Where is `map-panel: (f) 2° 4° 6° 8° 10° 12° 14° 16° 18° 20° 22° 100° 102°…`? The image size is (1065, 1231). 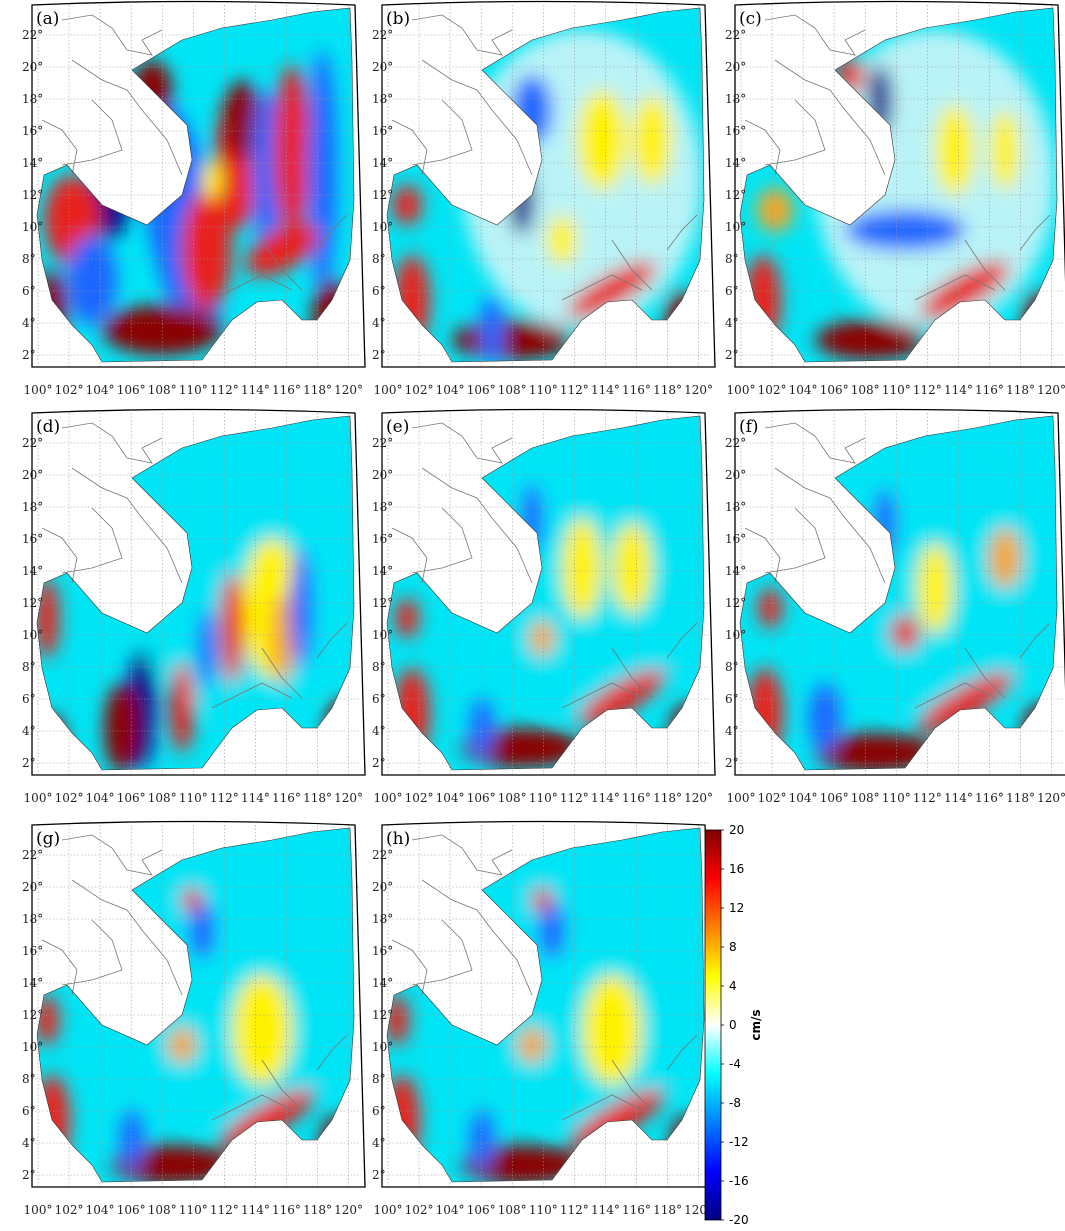 map-panel: (f) 2° 4° 6° 8° 10° 12° 14° 16° 18° 20° 22° 100° 102°… is located at coordinates (895, 610).